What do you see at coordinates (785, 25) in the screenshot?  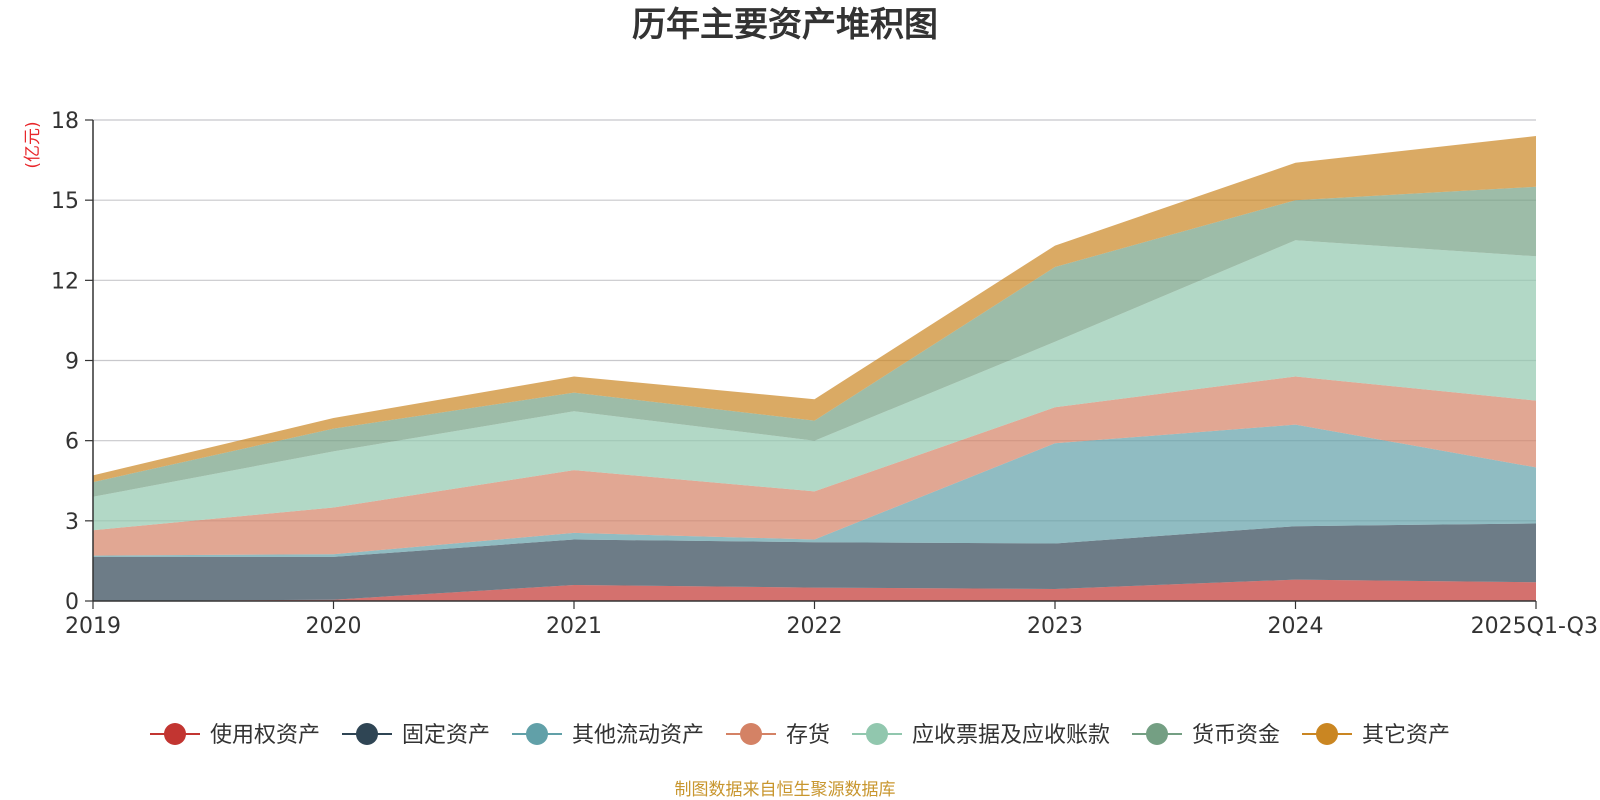 I see `chart-title: 历年主要资产堆积图` at bounding box center [785, 25].